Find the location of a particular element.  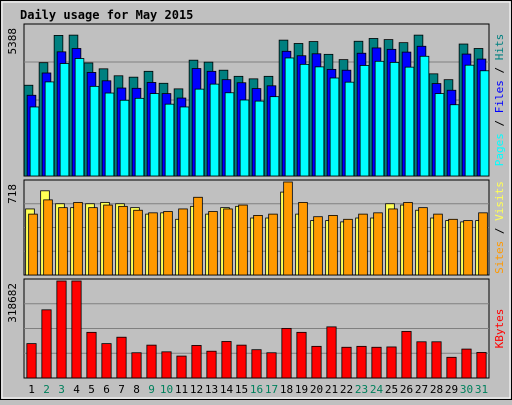

series-legend-item: Hits is located at coordinates (499, 47).